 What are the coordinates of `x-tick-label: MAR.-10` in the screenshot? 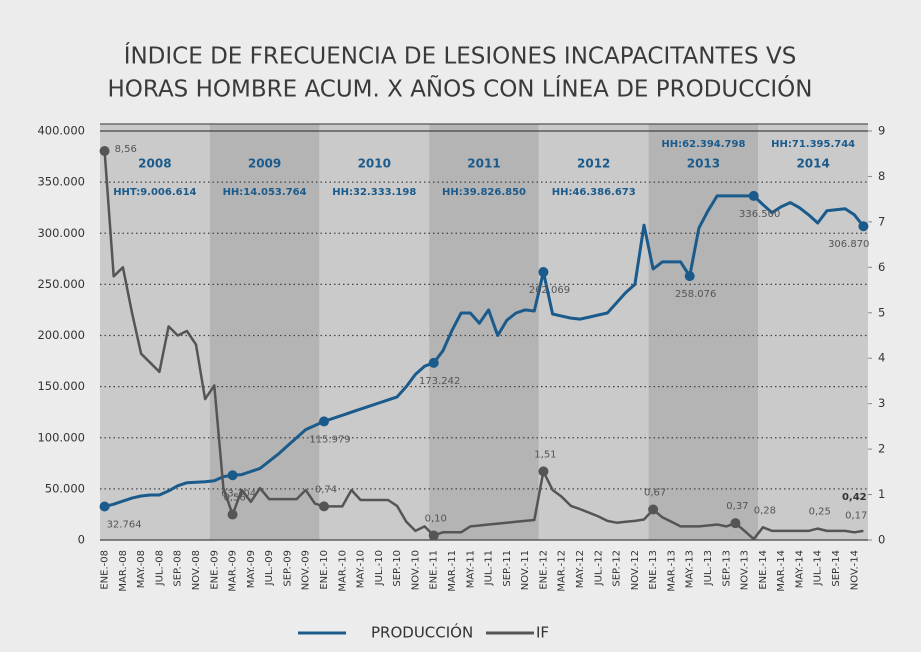 It's located at (342, 571).